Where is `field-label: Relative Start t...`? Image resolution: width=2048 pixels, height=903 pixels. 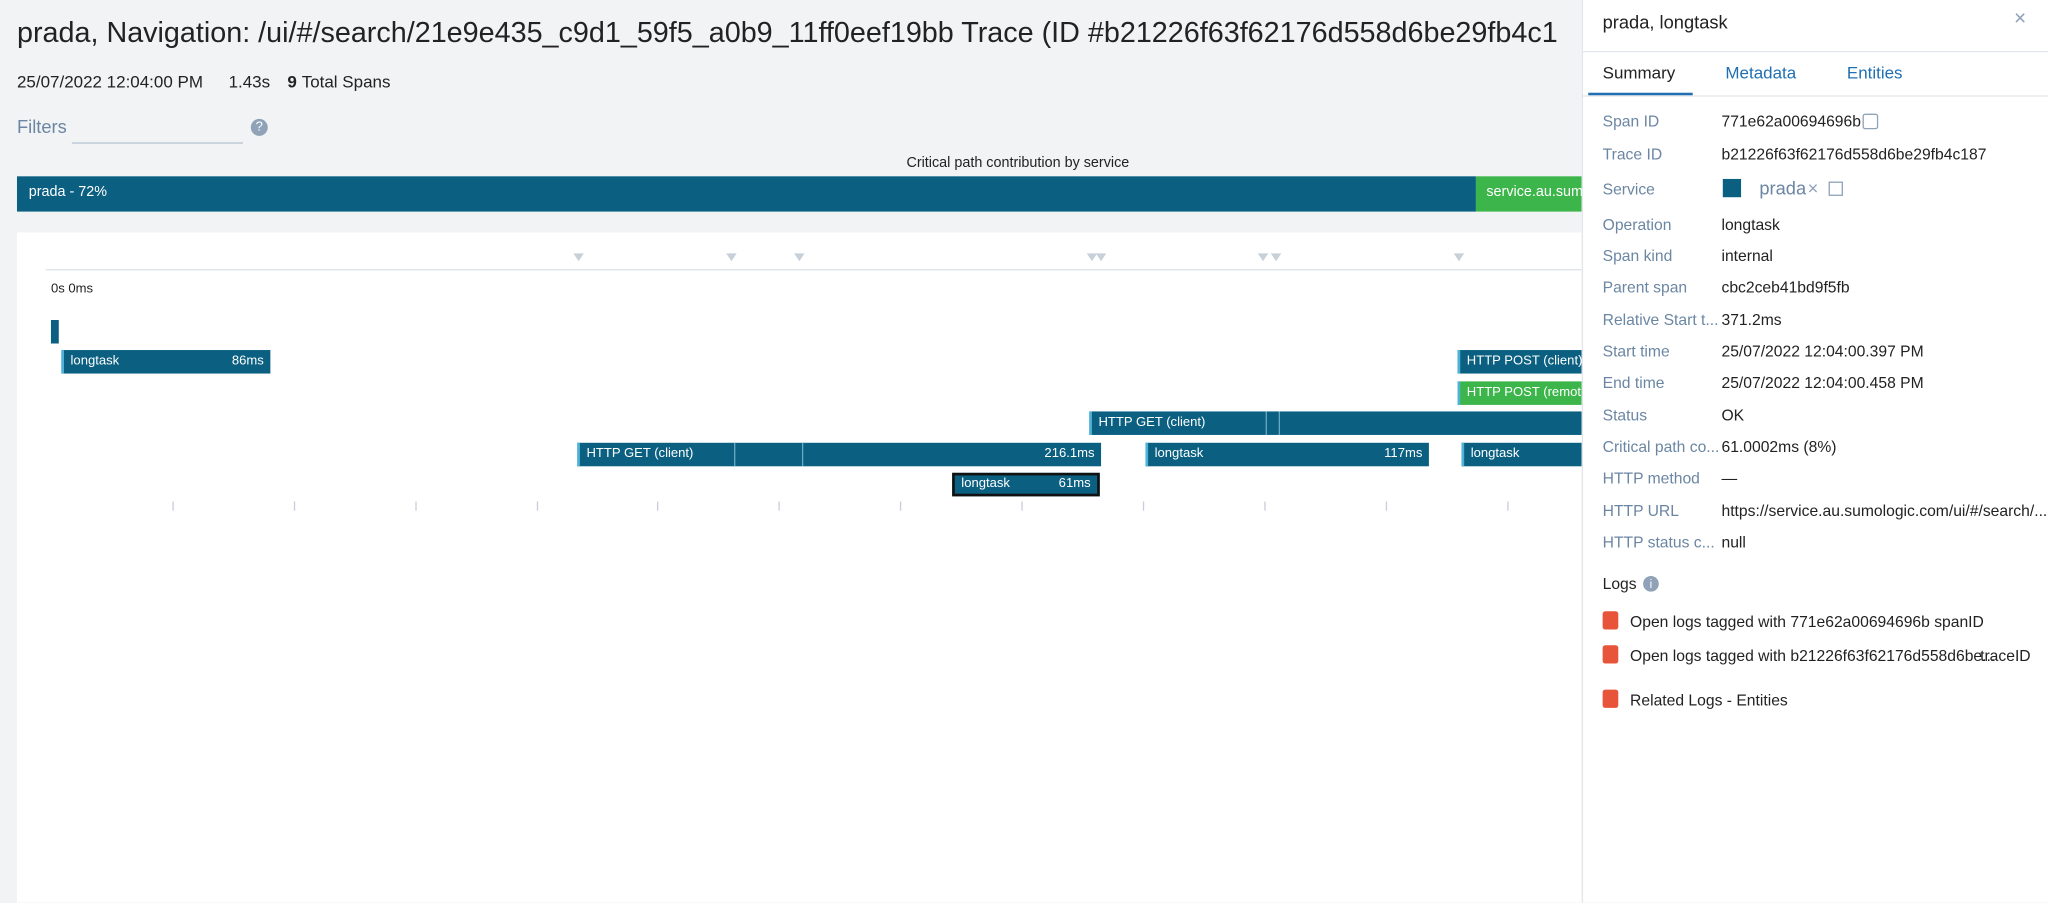
field-label: Relative Start t... is located at coordinates (1660, 320).